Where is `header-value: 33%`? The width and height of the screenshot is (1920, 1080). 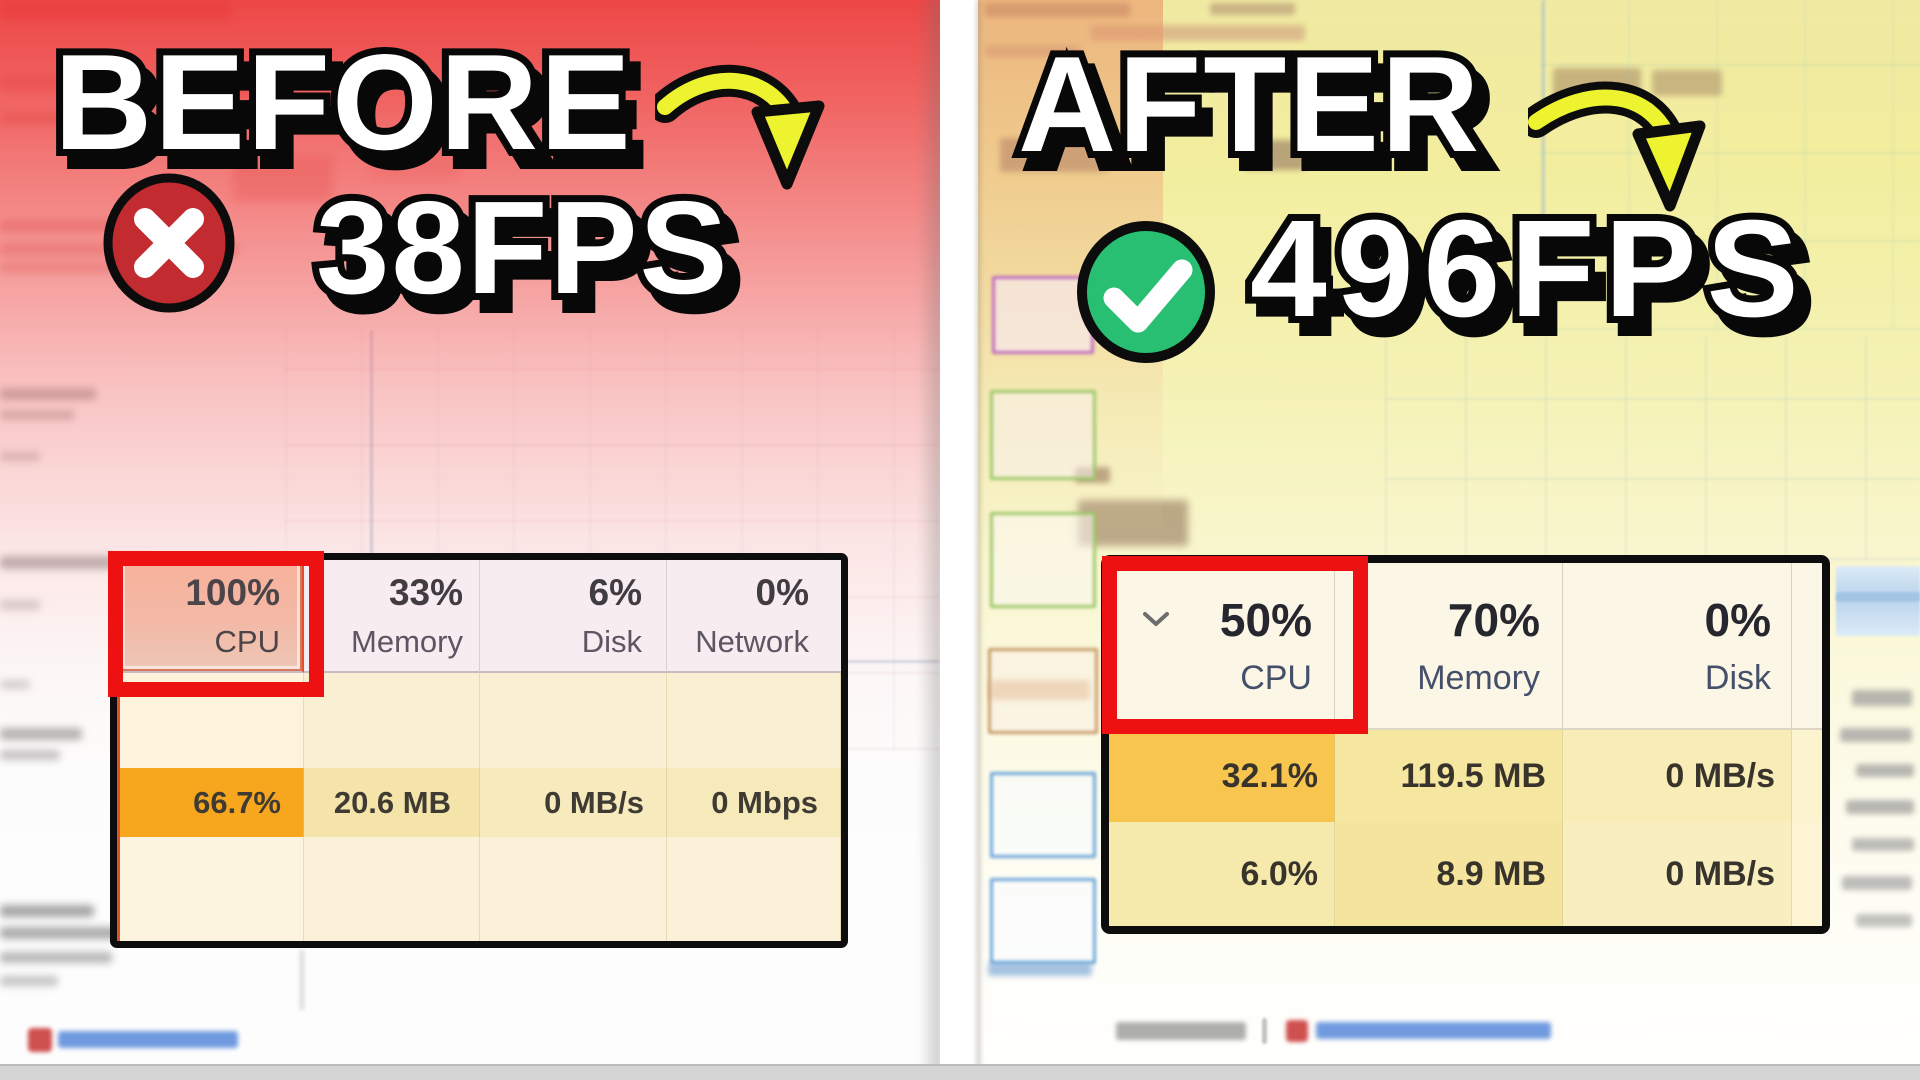
header-value: 33% is located at coordinates (425, 592).